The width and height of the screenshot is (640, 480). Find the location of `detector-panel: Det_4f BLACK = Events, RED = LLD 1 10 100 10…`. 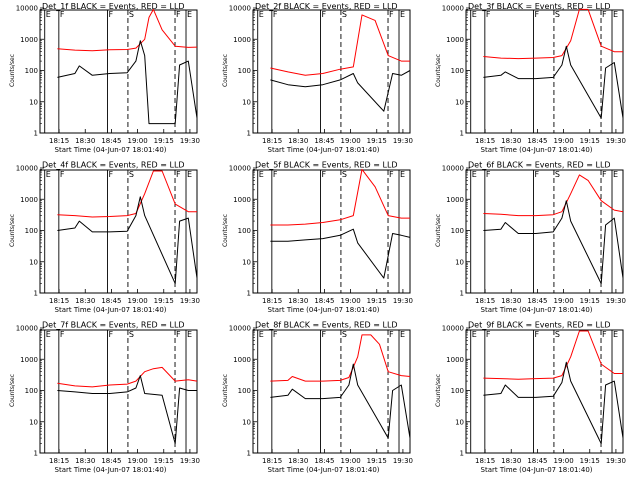

detector-panel: Det_4f BLACK = Events, RED = LLD 1 10 100 10… is located at coordinates (104, 238).